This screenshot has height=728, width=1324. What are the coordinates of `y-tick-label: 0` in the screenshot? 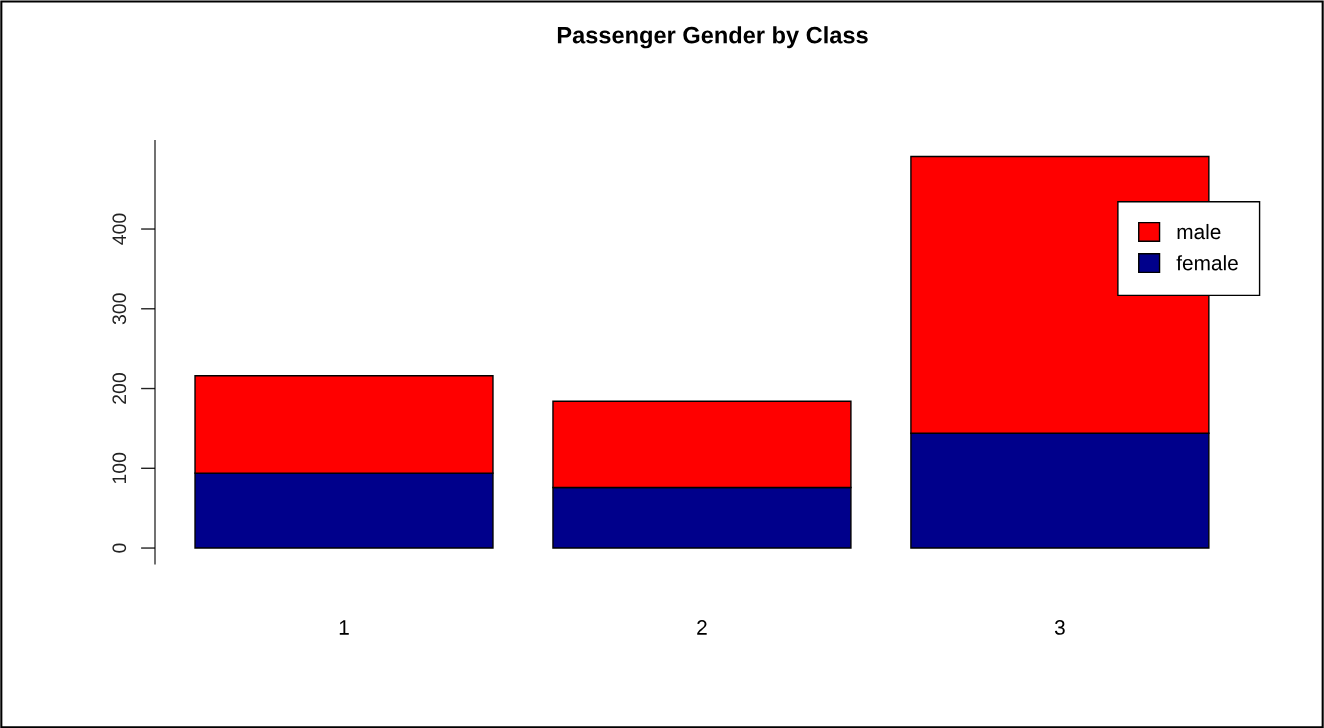 It's located at (119, 548).